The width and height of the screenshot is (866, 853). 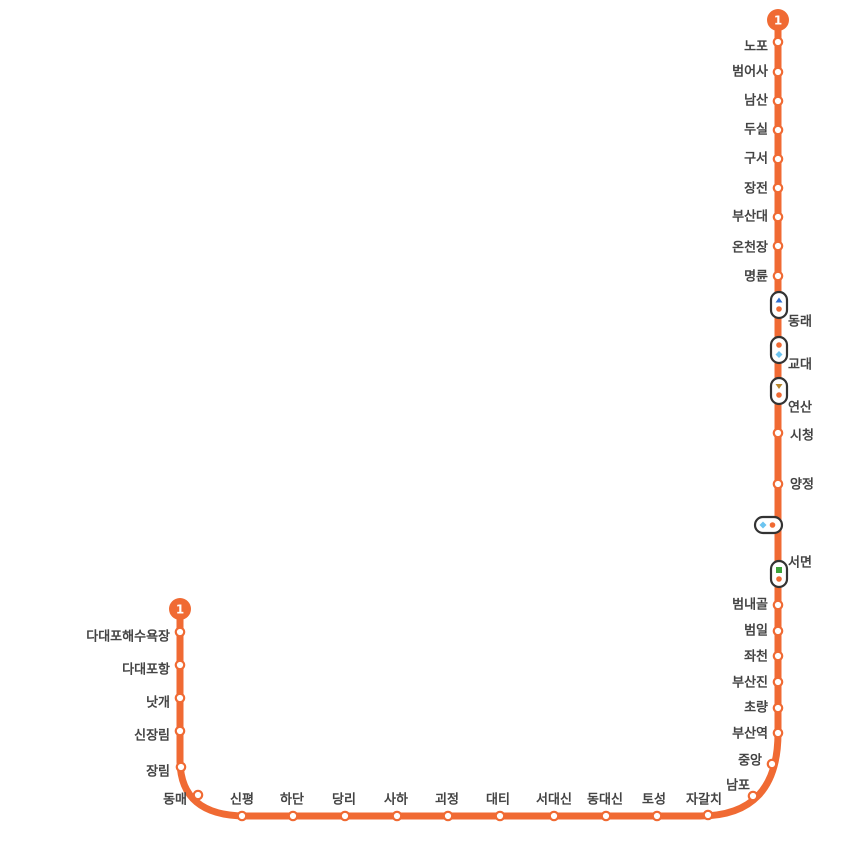 I want to click on station-label: 노포, so click(x=756, y=47).